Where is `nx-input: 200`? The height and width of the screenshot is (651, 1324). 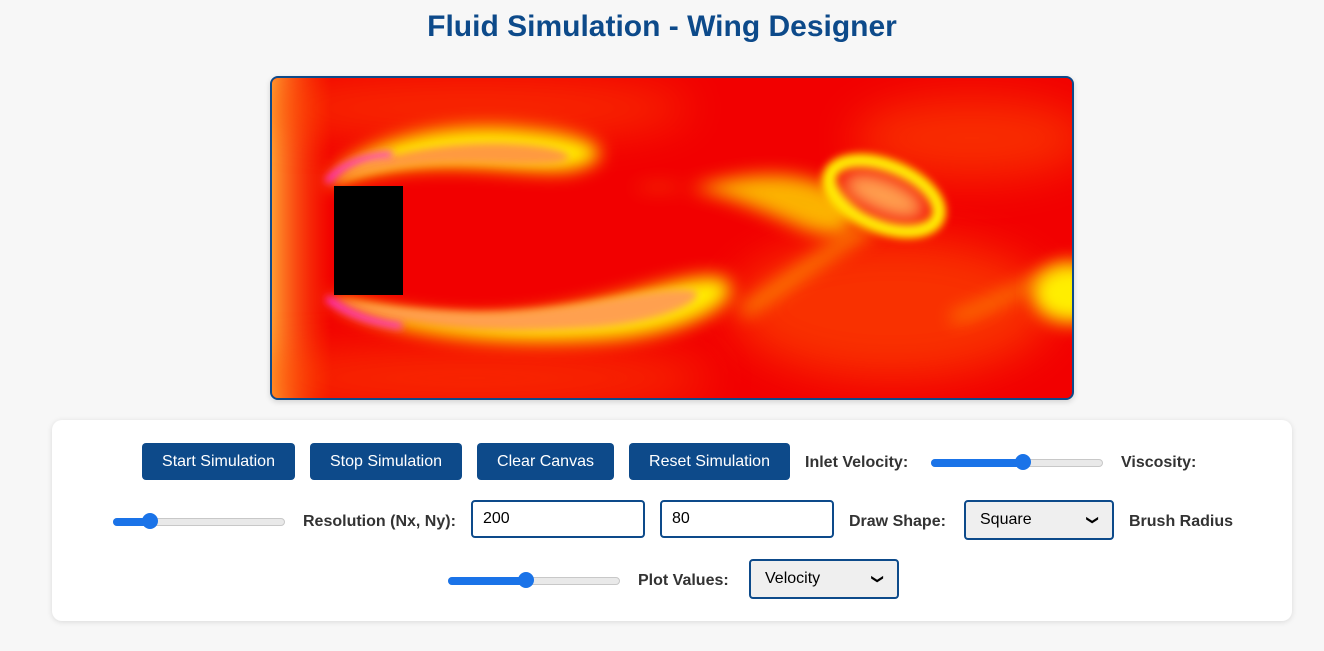
nx-input: 200 is located at coordinates (558, 519).